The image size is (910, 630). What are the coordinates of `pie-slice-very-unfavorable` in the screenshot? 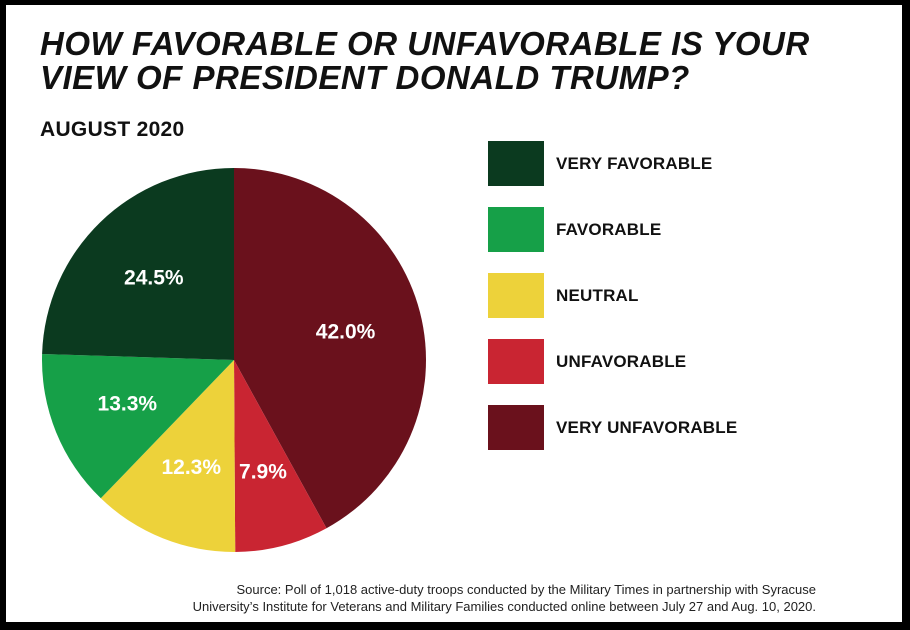 It's located at (330, 348).